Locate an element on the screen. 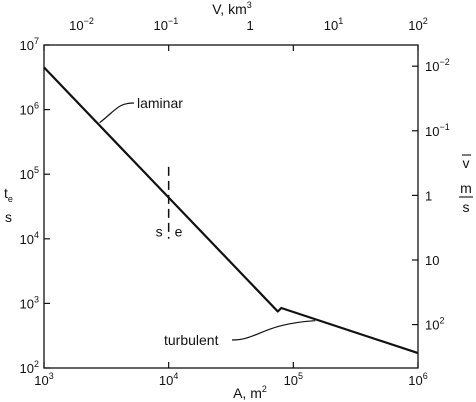  y-tick-label: 10⁶ is located at coordinates (29, 109).